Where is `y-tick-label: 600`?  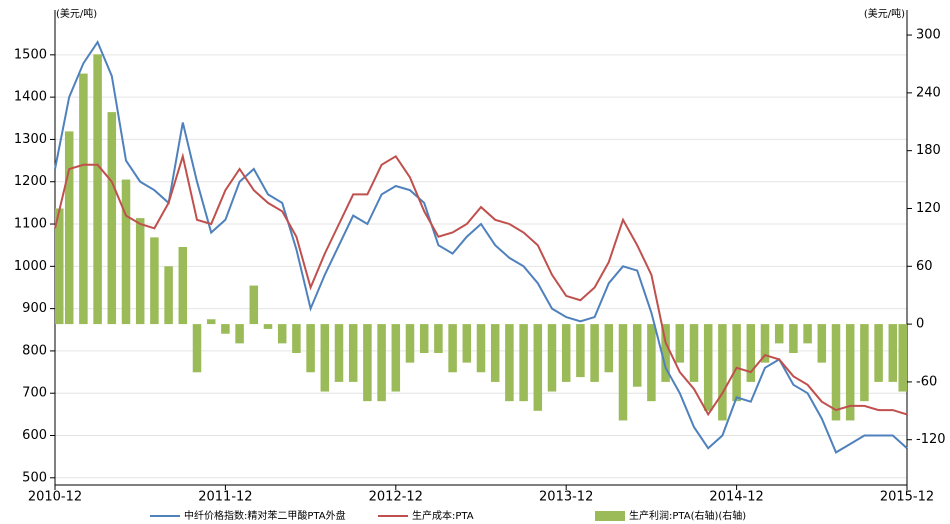
y-tick-label: 600 is located at coordinates (34, 435).